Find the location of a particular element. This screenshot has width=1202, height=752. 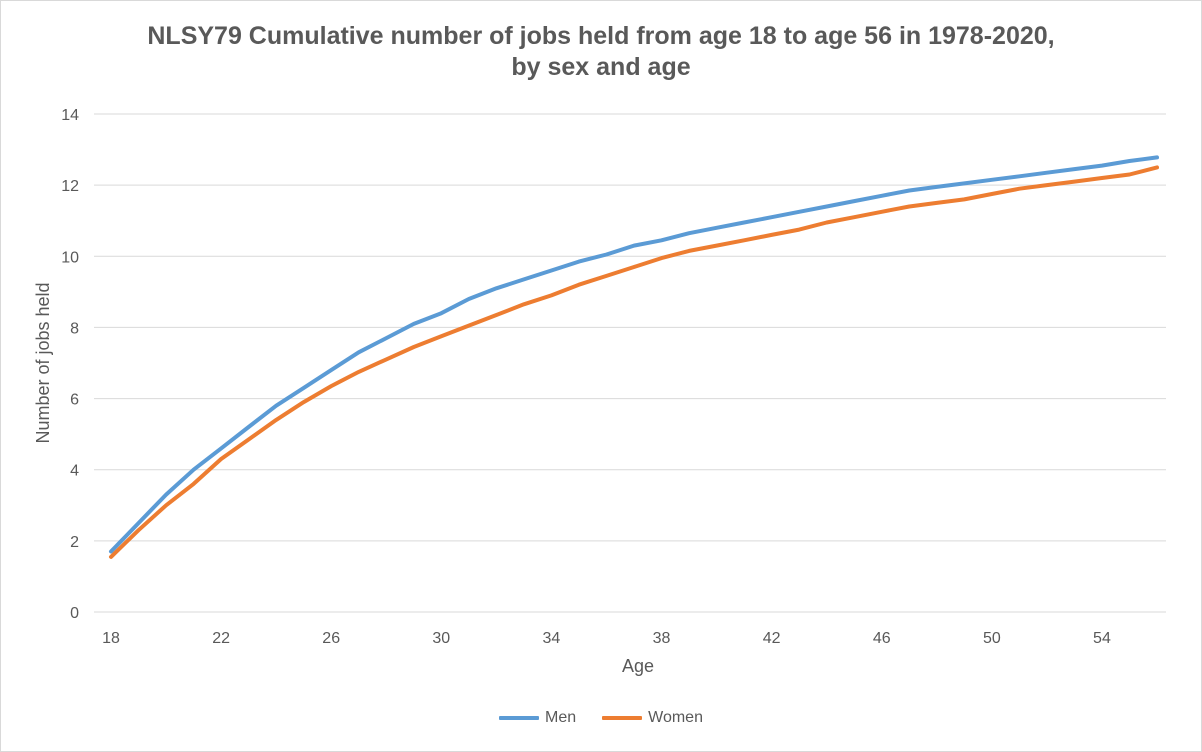

legend-swatch-women is located at coordinates (622, 718).